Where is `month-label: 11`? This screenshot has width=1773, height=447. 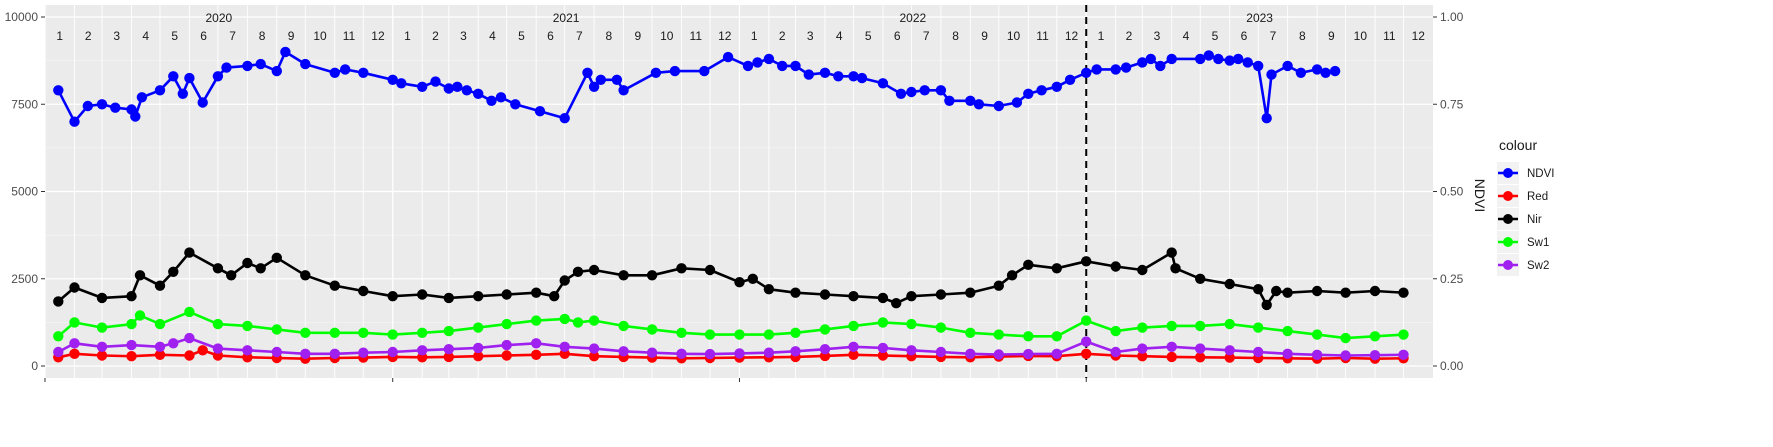 month-label: 11 is located at coordinates (1389, 36).